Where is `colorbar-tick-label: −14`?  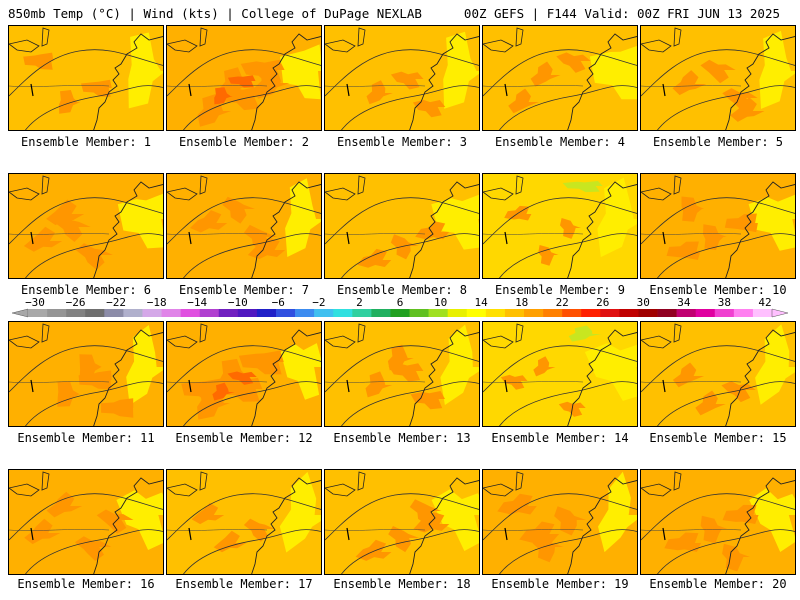 colorbar-tick-label: −14 is located at coordinates (197, 302).